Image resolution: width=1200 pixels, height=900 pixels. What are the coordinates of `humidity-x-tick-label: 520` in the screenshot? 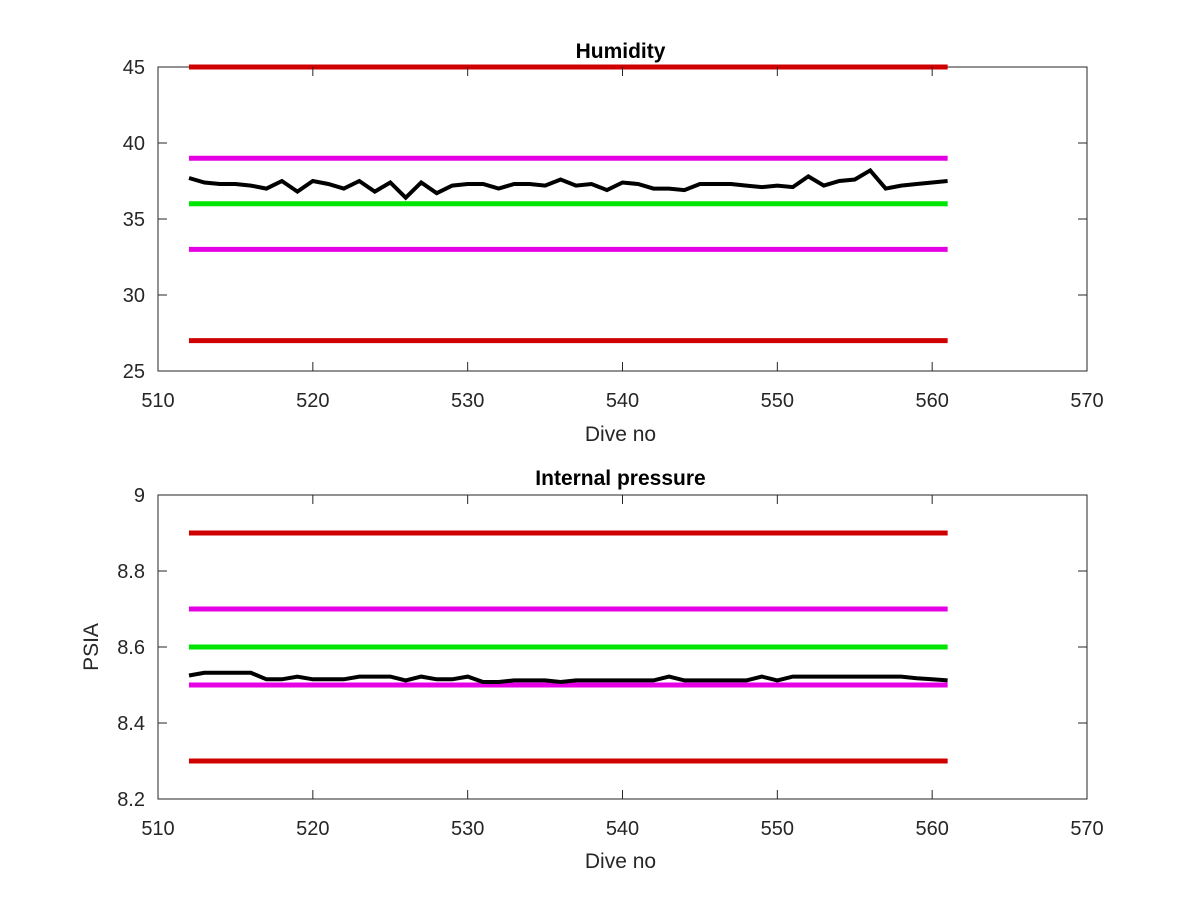 It's located at (312, 401).